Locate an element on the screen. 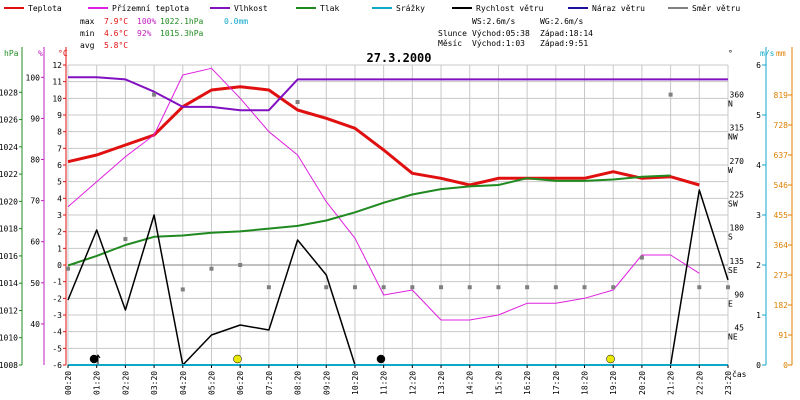 The image size is (800, 400). press_hpa-tick-label: 1016 is located at coordinates (9, 256).